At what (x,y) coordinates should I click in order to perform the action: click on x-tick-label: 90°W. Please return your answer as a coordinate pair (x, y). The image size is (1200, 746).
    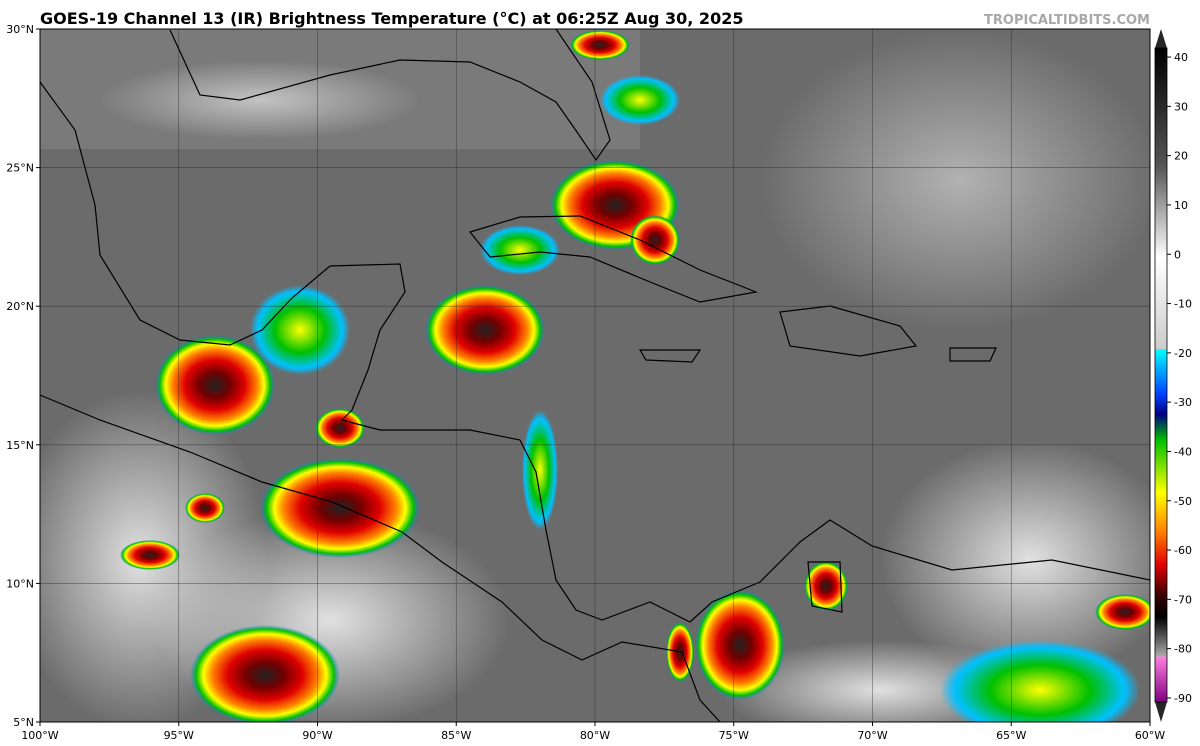
    Looking at the image, I should click on (317, 735).